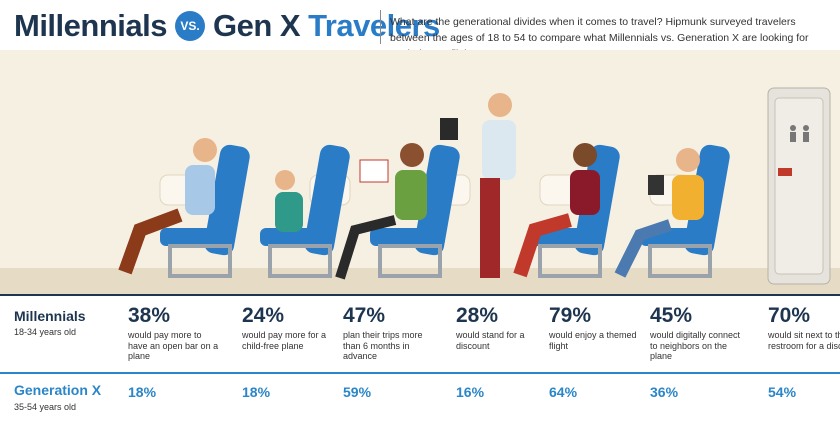 This screenshot has height=422, width=840. I want to click on stat-text: would pay more for a child-free plane, so click(284, 340).